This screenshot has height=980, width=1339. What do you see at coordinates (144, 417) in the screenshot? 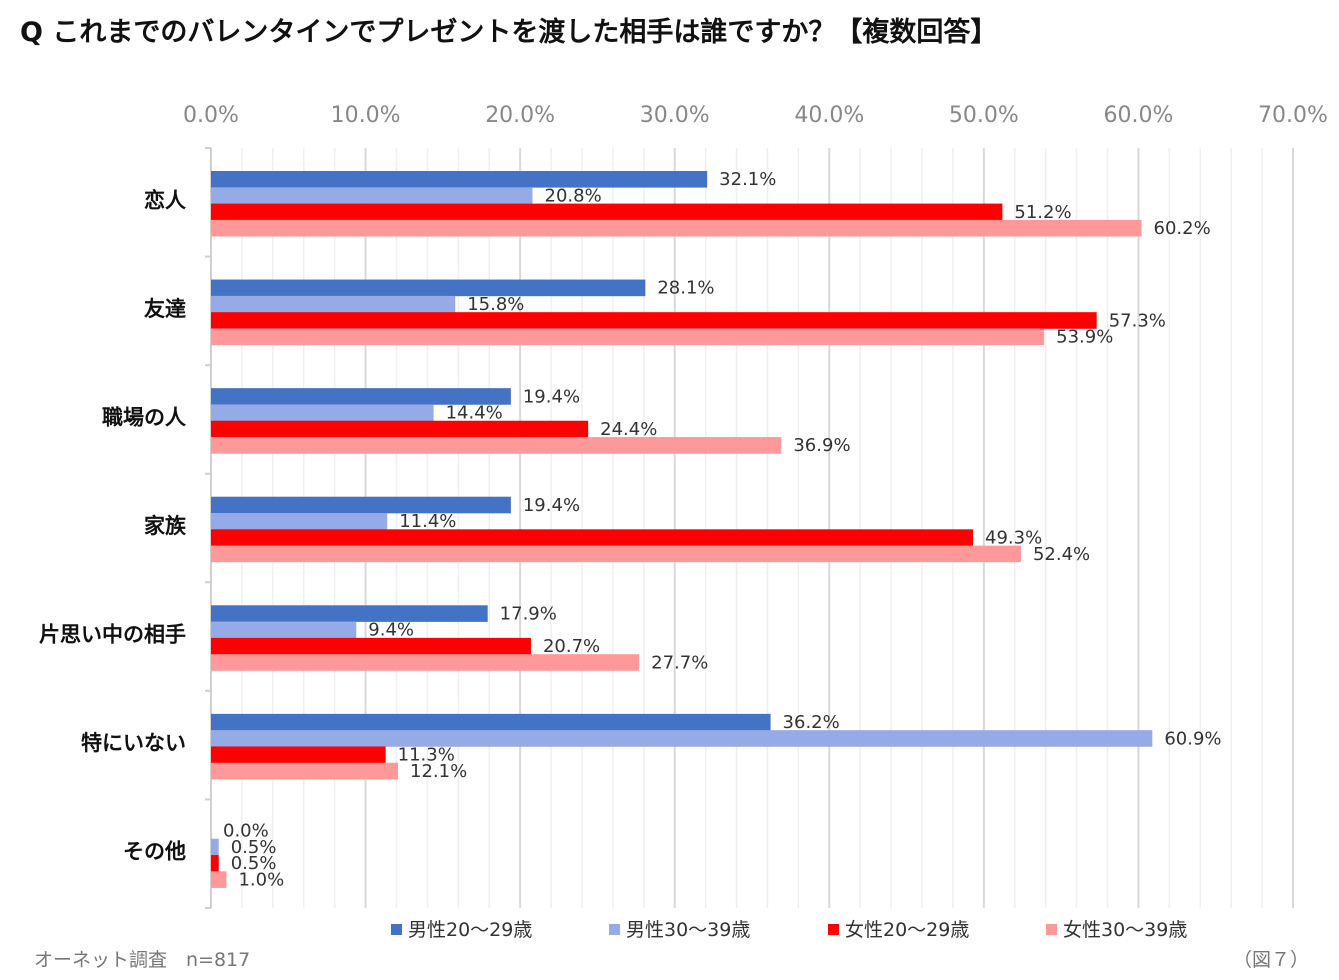
I see `category-label: 職場の人` at bounding box center [144, 417].